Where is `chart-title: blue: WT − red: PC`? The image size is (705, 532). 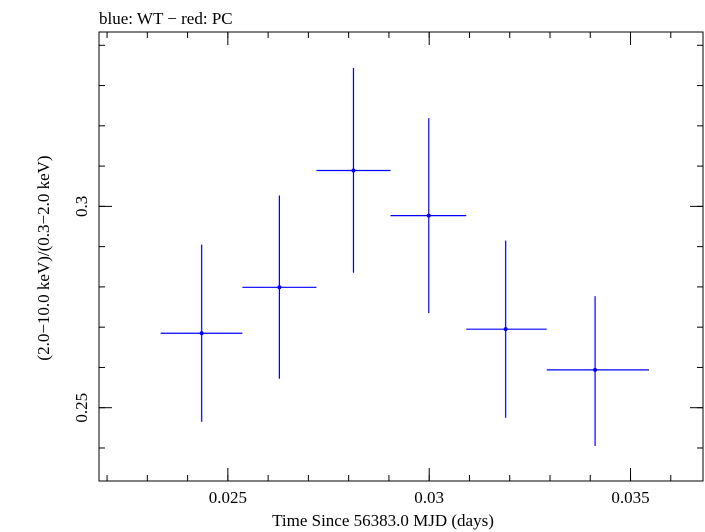
chart-title: blue: WT − red: PC is located at coordinates (166, 18).